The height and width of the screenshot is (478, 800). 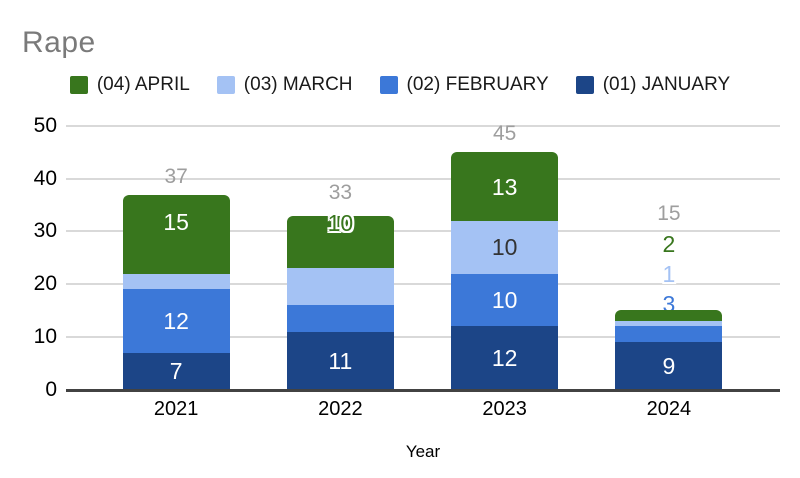 What do you see at coordinates (45, 284) in the screenshot?
I see `y-tick-label: 20` at bounding box center [45, 284].